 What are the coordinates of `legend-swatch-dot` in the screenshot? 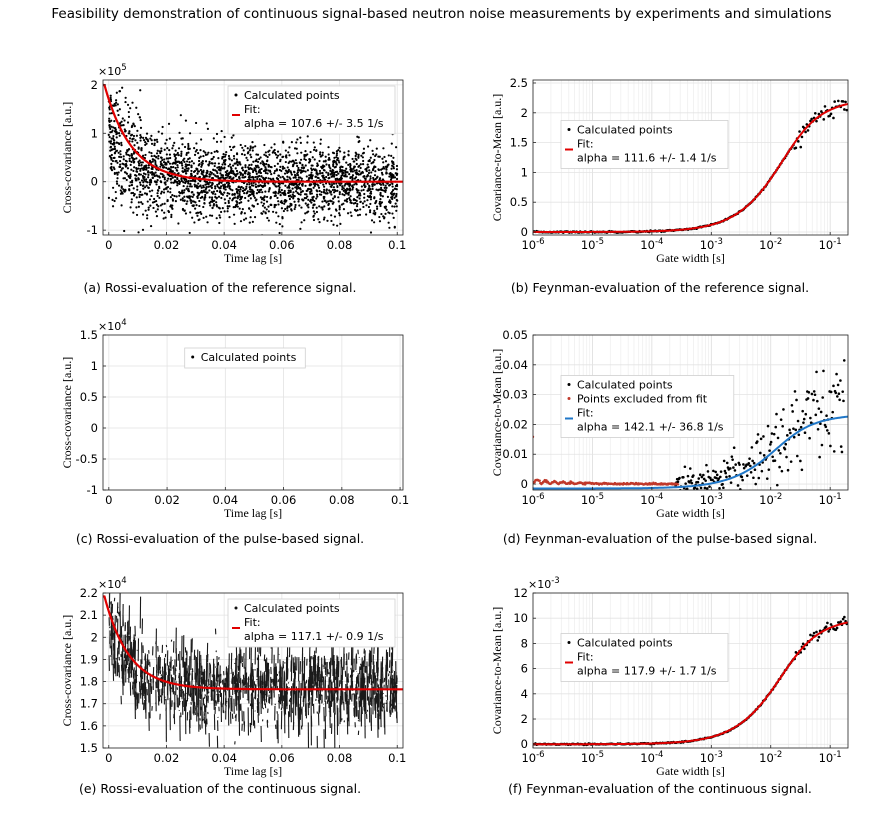 It's located at (236, 95).